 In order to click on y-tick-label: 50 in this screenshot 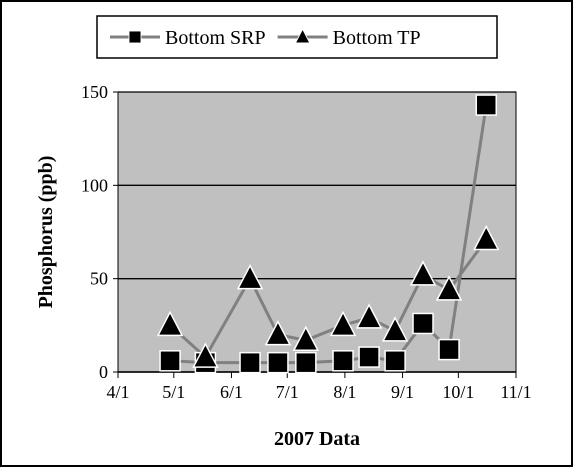, I will do `click(99, 279)`.